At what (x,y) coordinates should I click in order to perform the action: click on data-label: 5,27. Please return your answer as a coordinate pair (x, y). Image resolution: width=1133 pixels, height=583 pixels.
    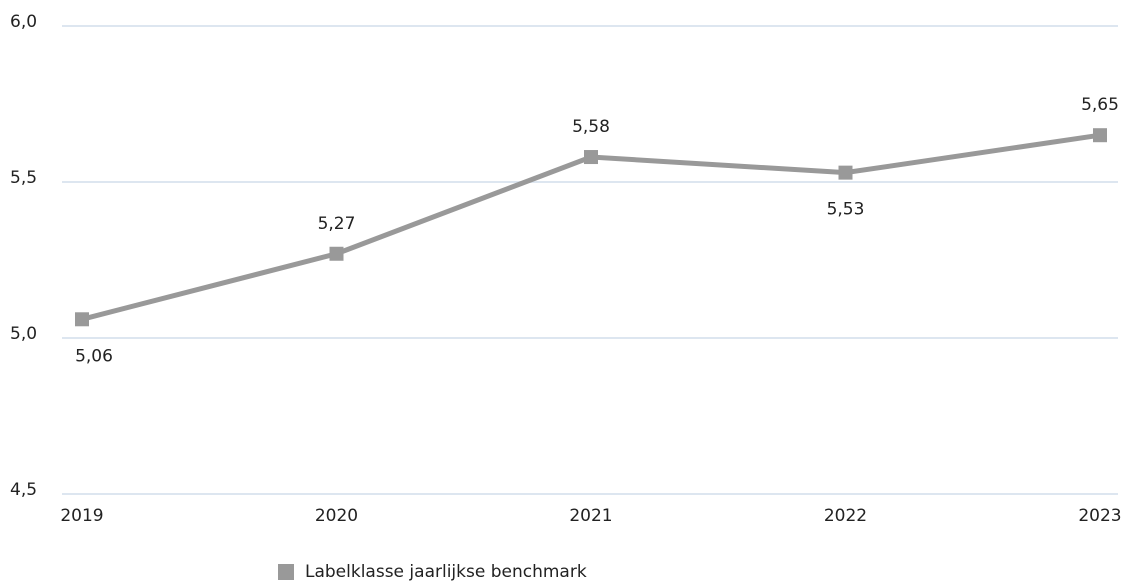
    Looking at the image, I should click on (337, 224).